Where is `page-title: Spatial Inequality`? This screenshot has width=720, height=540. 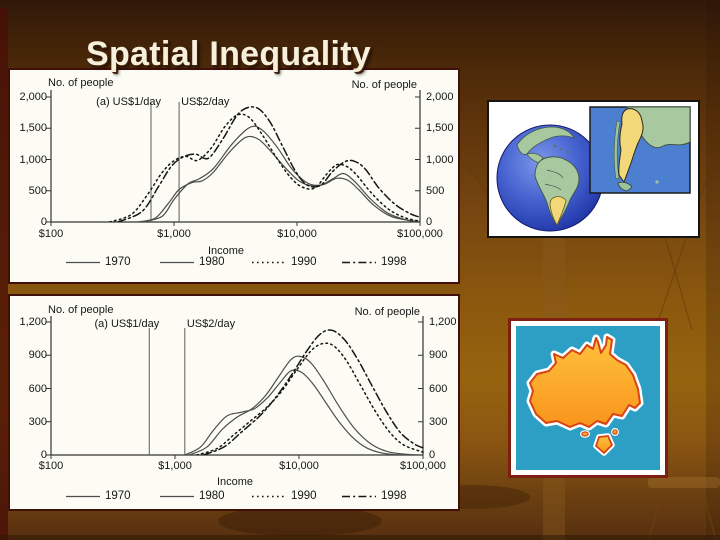 page-title: Spatial Inequality is located at coordinates (229, 53).